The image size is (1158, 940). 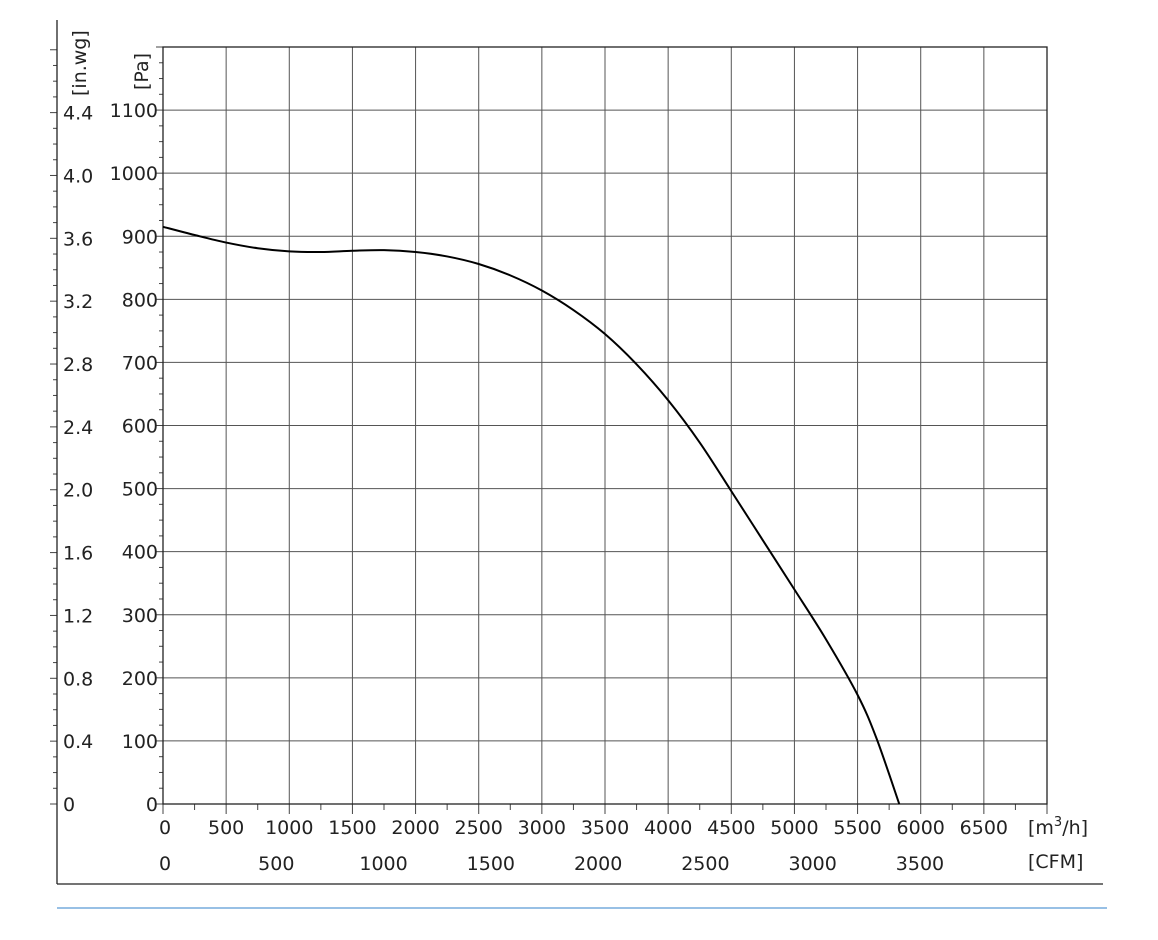 I want to click on y-tick-label-pa-6: 600, so click(x=140, y=427).